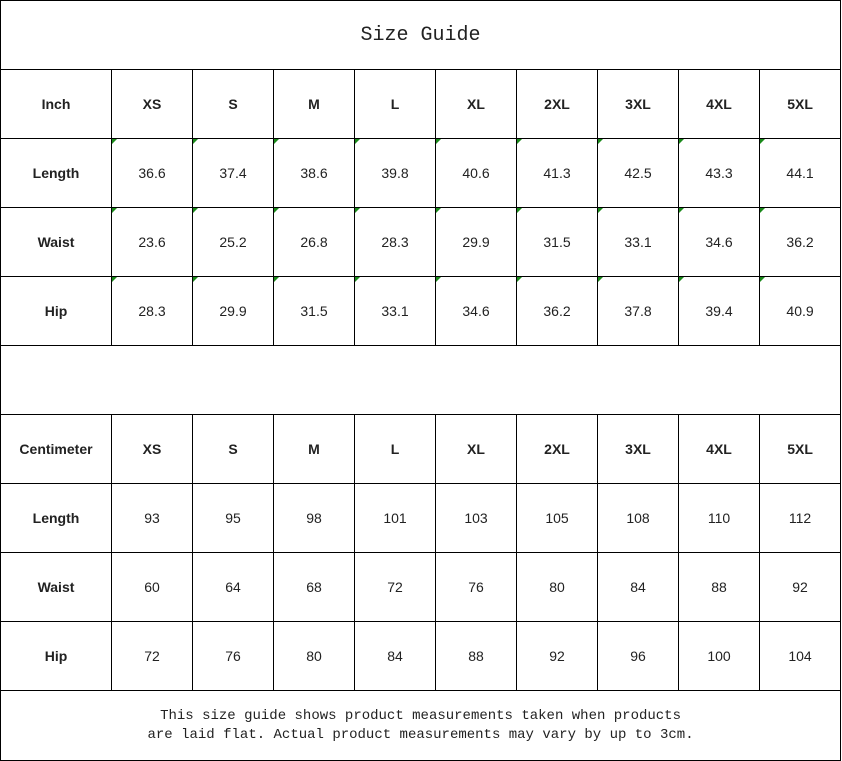  Describe the element at coordinates (800, 173) in the screenshot. I see `value-cell: 44.1` at that location.